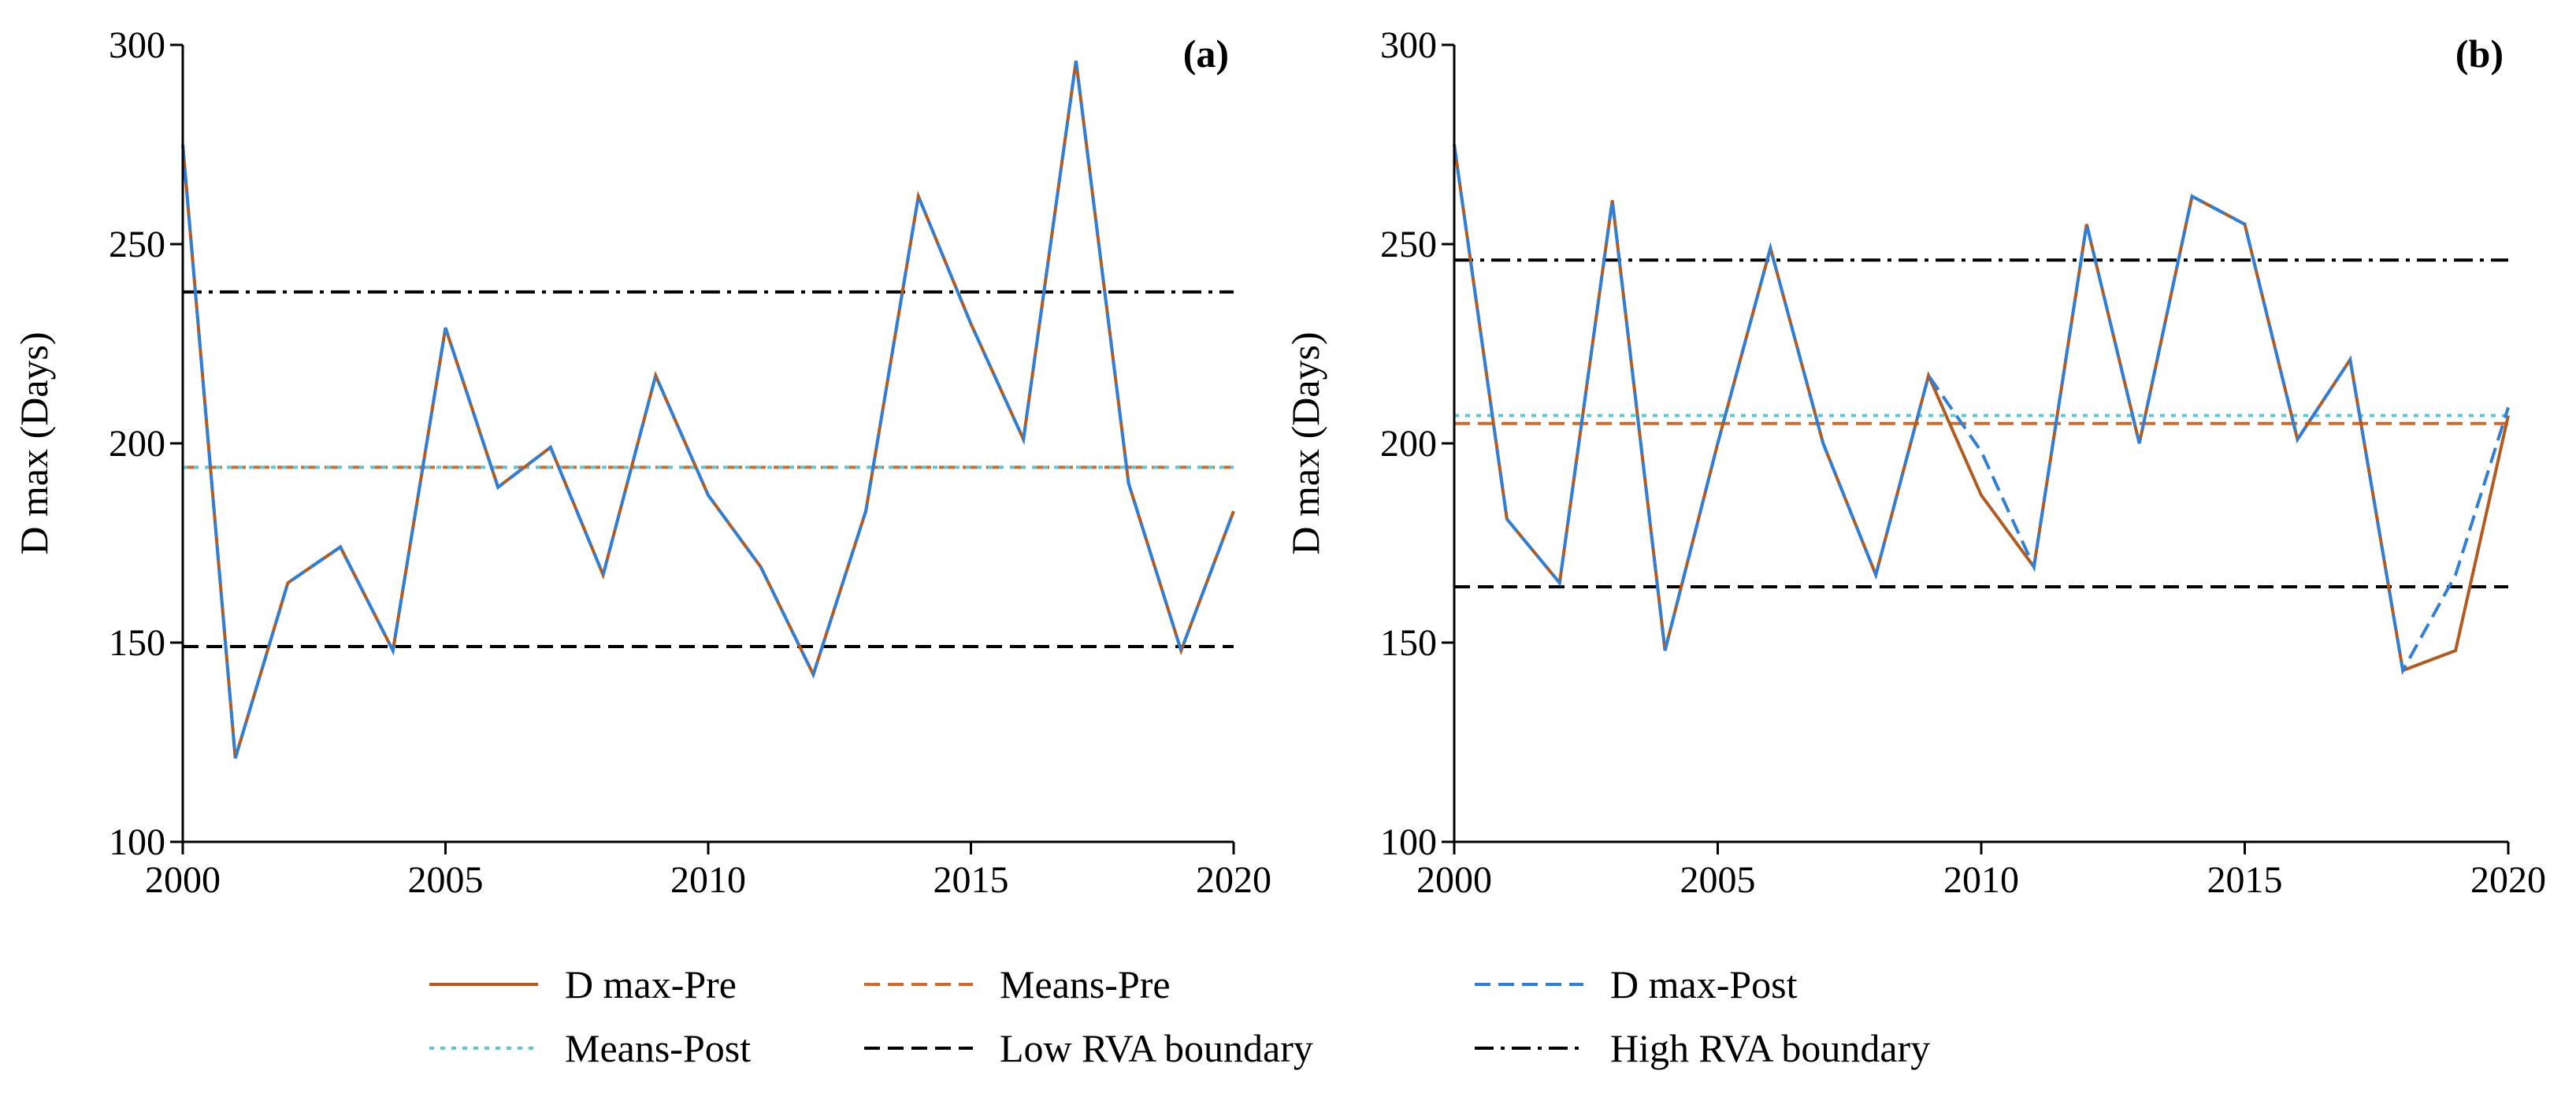 Image resolution: width=2576 pixels, height=1097 pixels. I want to click on legend-label: Low RVA boundary, so click(1156, 1048).